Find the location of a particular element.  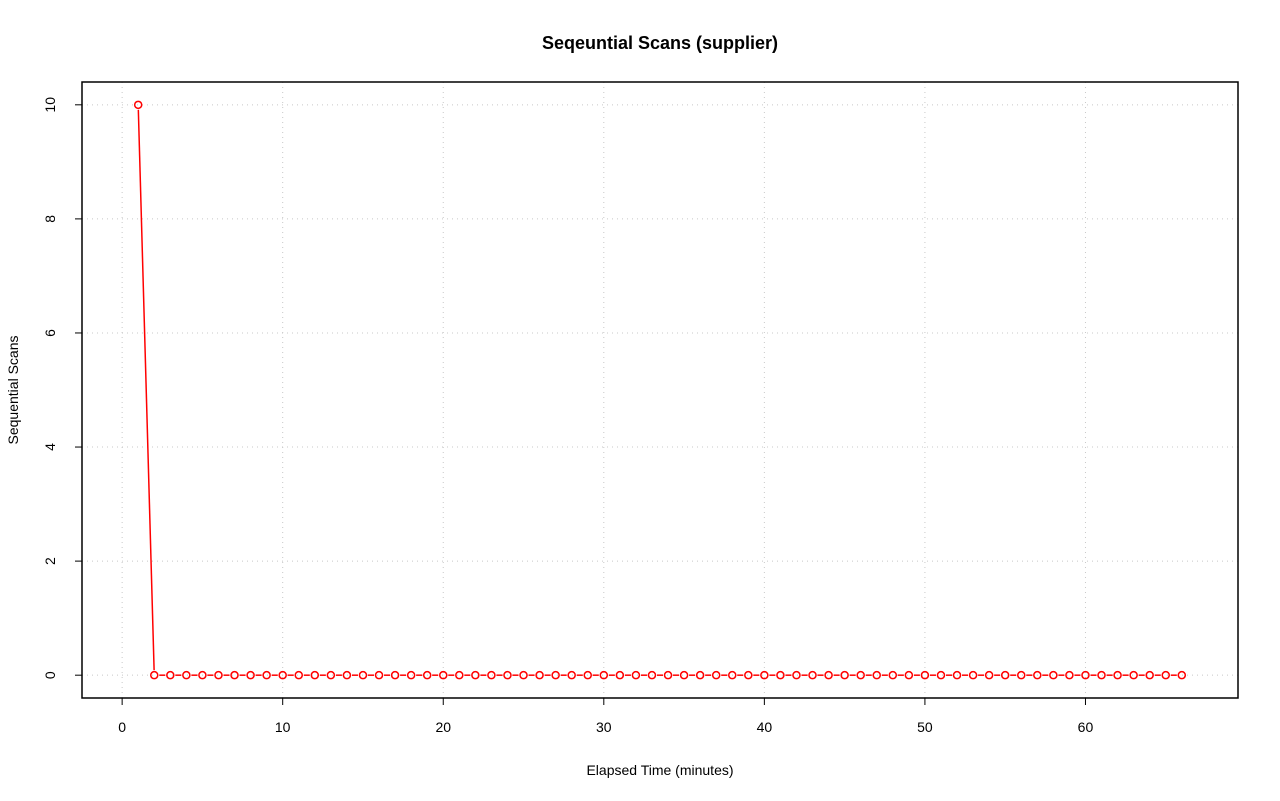

y-tick-label-5: 10 is located at coordinates (50, 105).